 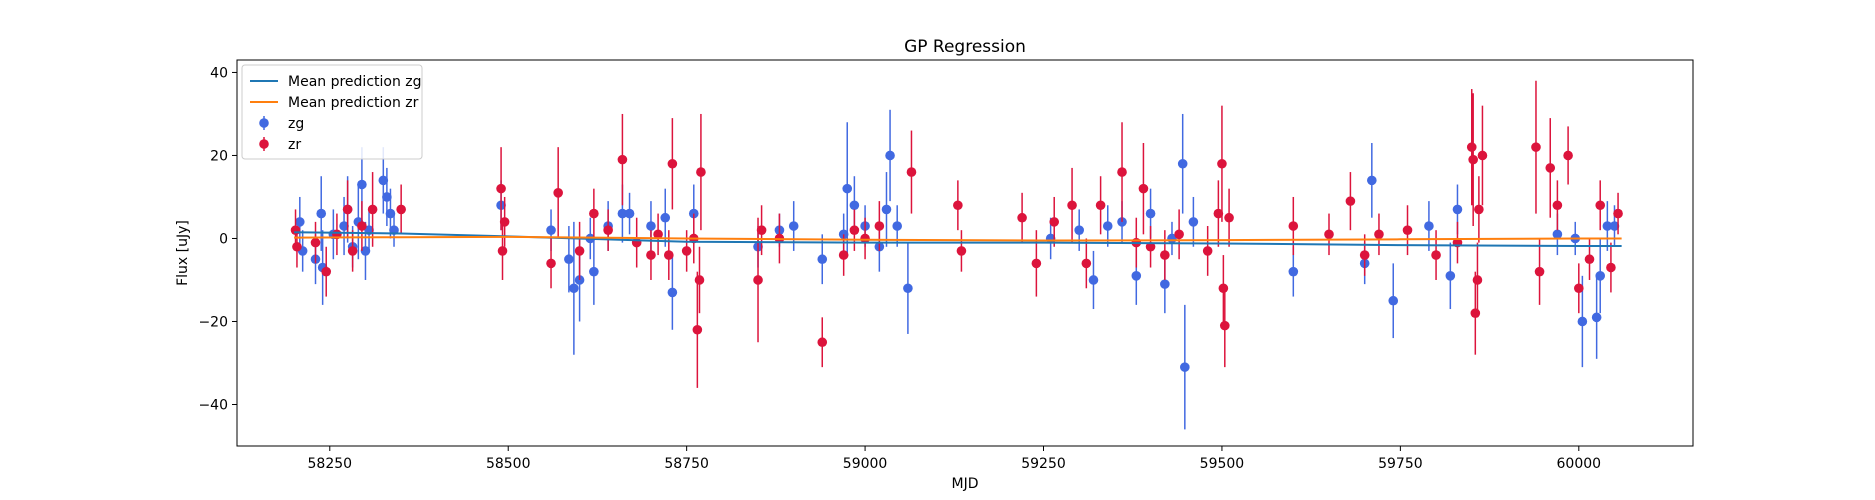 What do you see at coordinates (686, 464) in the screenshot?
I see `x-tick-label: 58750` at bounding box center [686, 464].